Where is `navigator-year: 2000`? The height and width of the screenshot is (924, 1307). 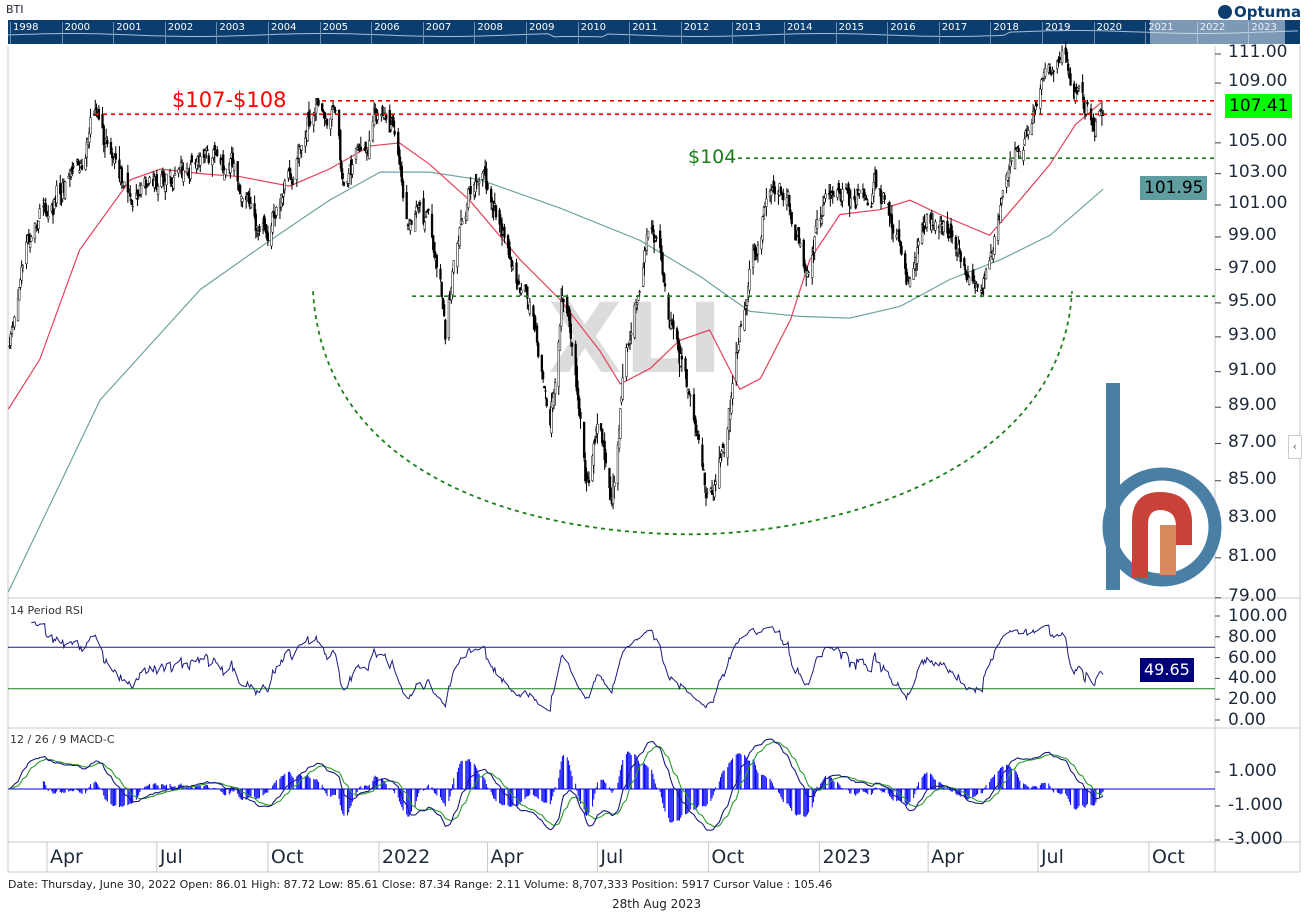 navigator-year: 2000 is located at coordinates (75, 33).